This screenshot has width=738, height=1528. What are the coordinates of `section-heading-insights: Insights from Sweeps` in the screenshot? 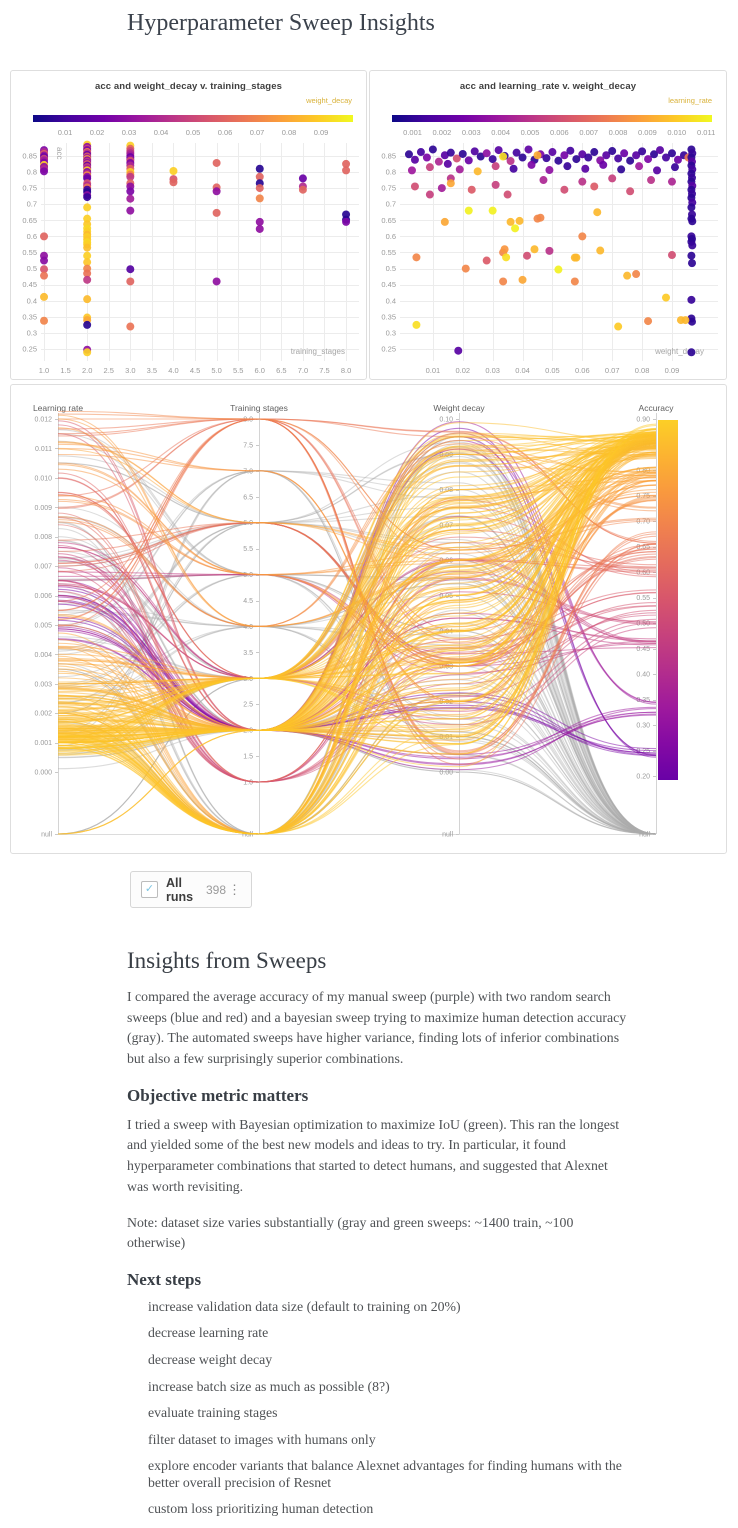 It's located at (227, 960).